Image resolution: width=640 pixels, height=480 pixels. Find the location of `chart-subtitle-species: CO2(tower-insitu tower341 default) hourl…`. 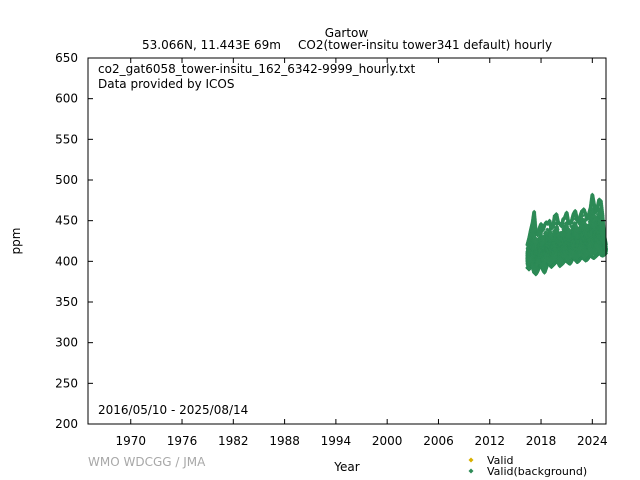

chart-subtitle-species: CO2(tower-insitu tower341 default) hourl… is located at coordinates (425, 45).